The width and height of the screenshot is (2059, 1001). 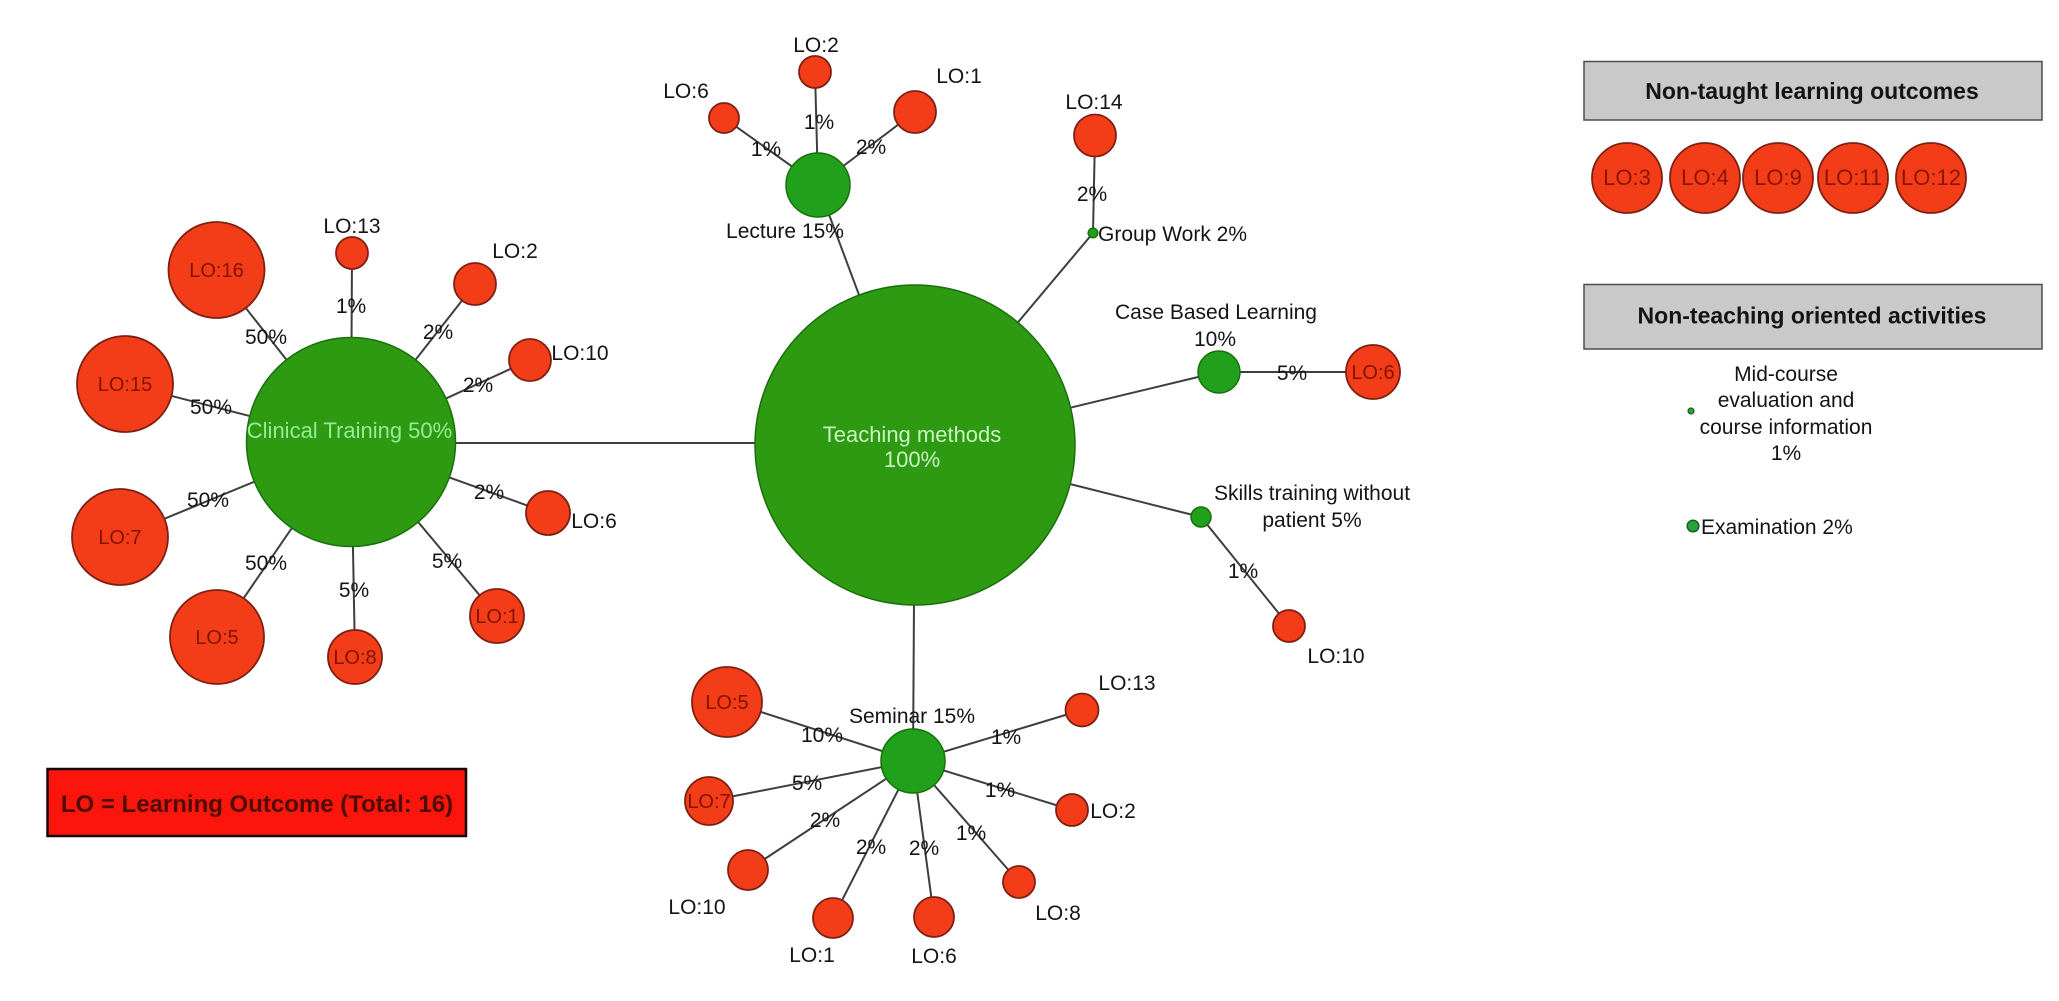 What do you see at coordinates (257, 804) in the screenshot?
I see `svg-text:LO = Learning Outcome (Total:: LO = Learning Outcome (Total: 16)` at bounding box center [257, 804].